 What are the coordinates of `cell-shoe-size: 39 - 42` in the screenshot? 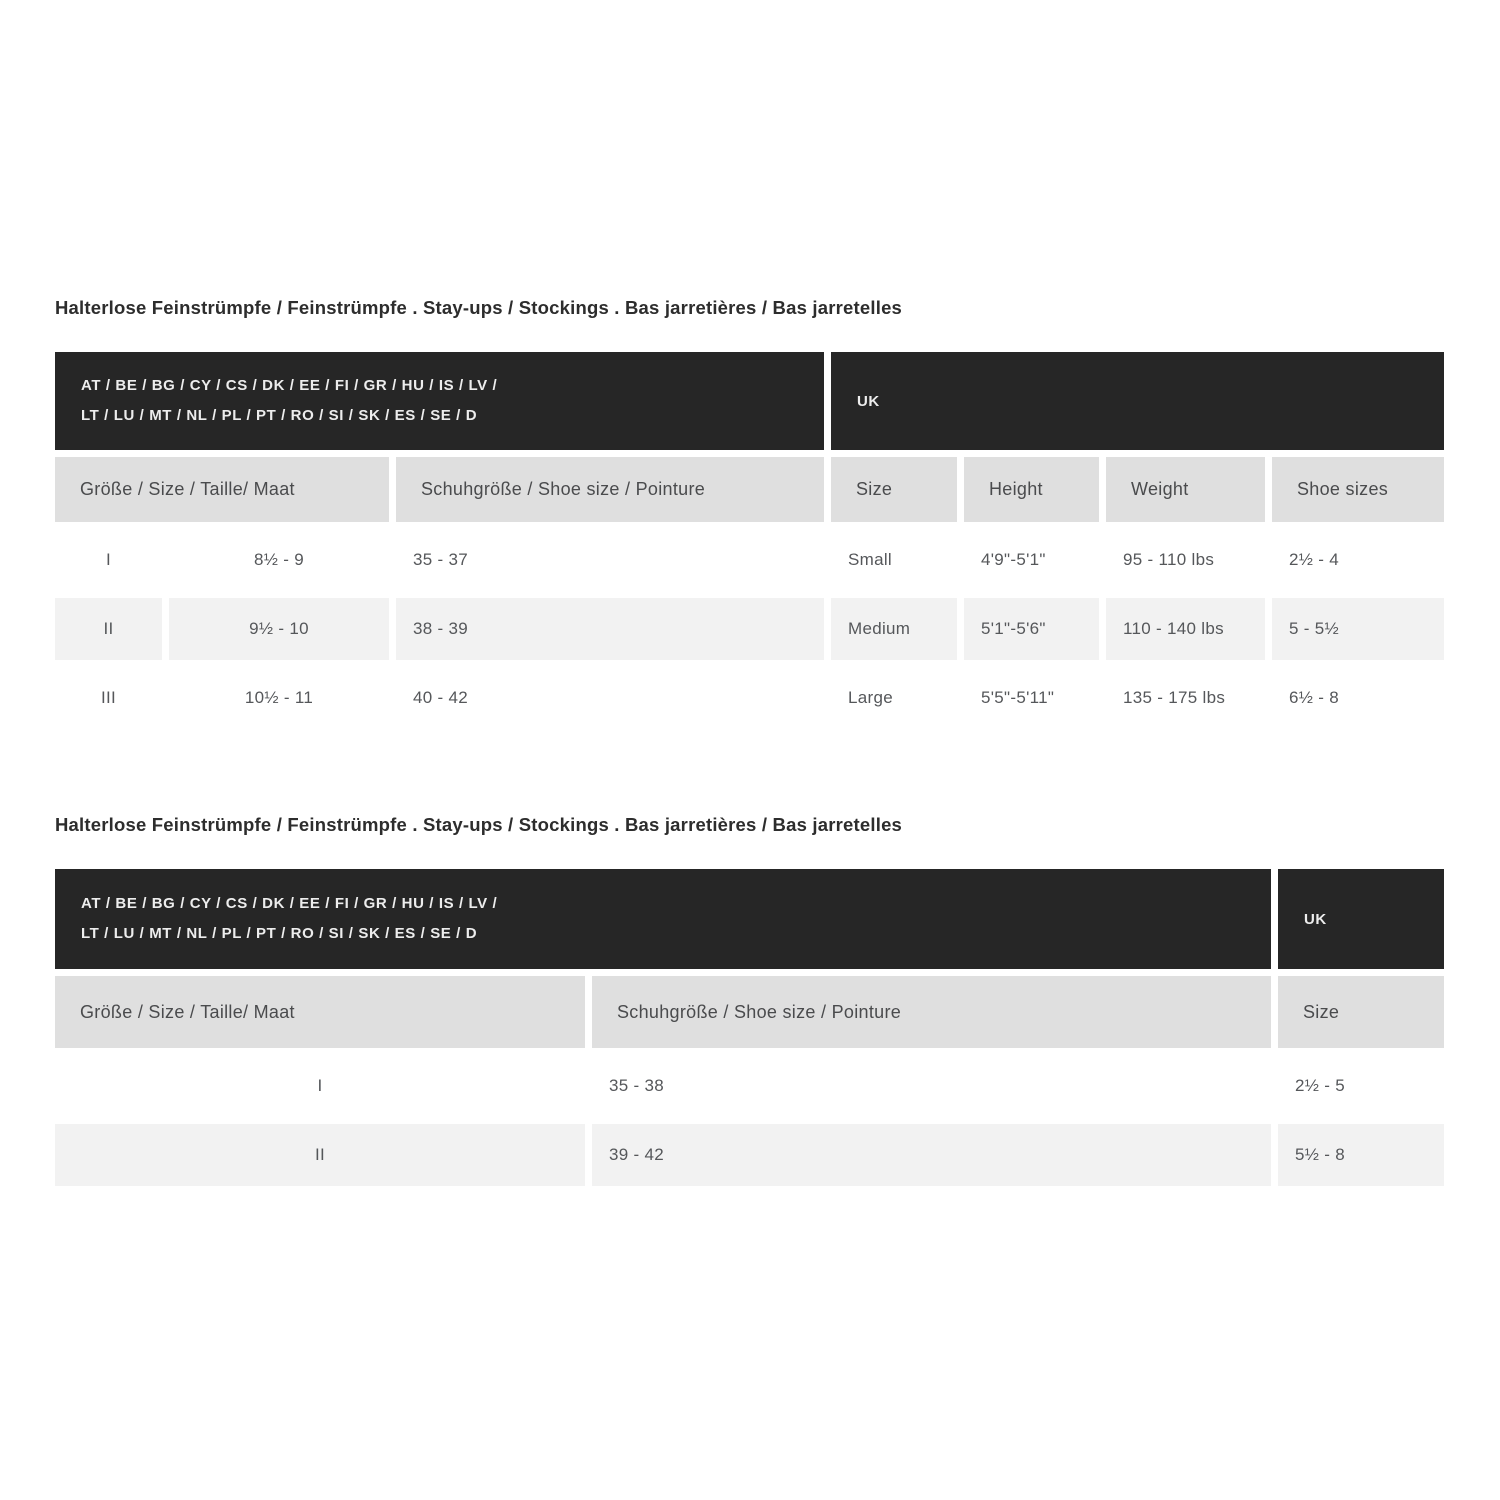 It's located at (931, 1155).